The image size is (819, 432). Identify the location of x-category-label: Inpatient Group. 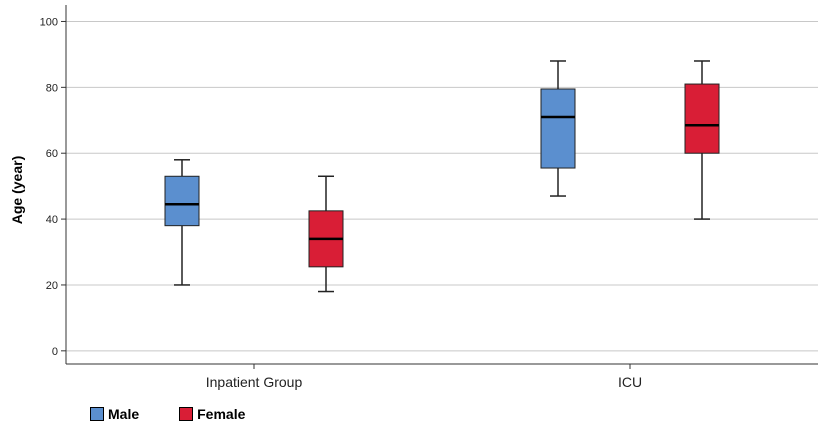
(254, 382).